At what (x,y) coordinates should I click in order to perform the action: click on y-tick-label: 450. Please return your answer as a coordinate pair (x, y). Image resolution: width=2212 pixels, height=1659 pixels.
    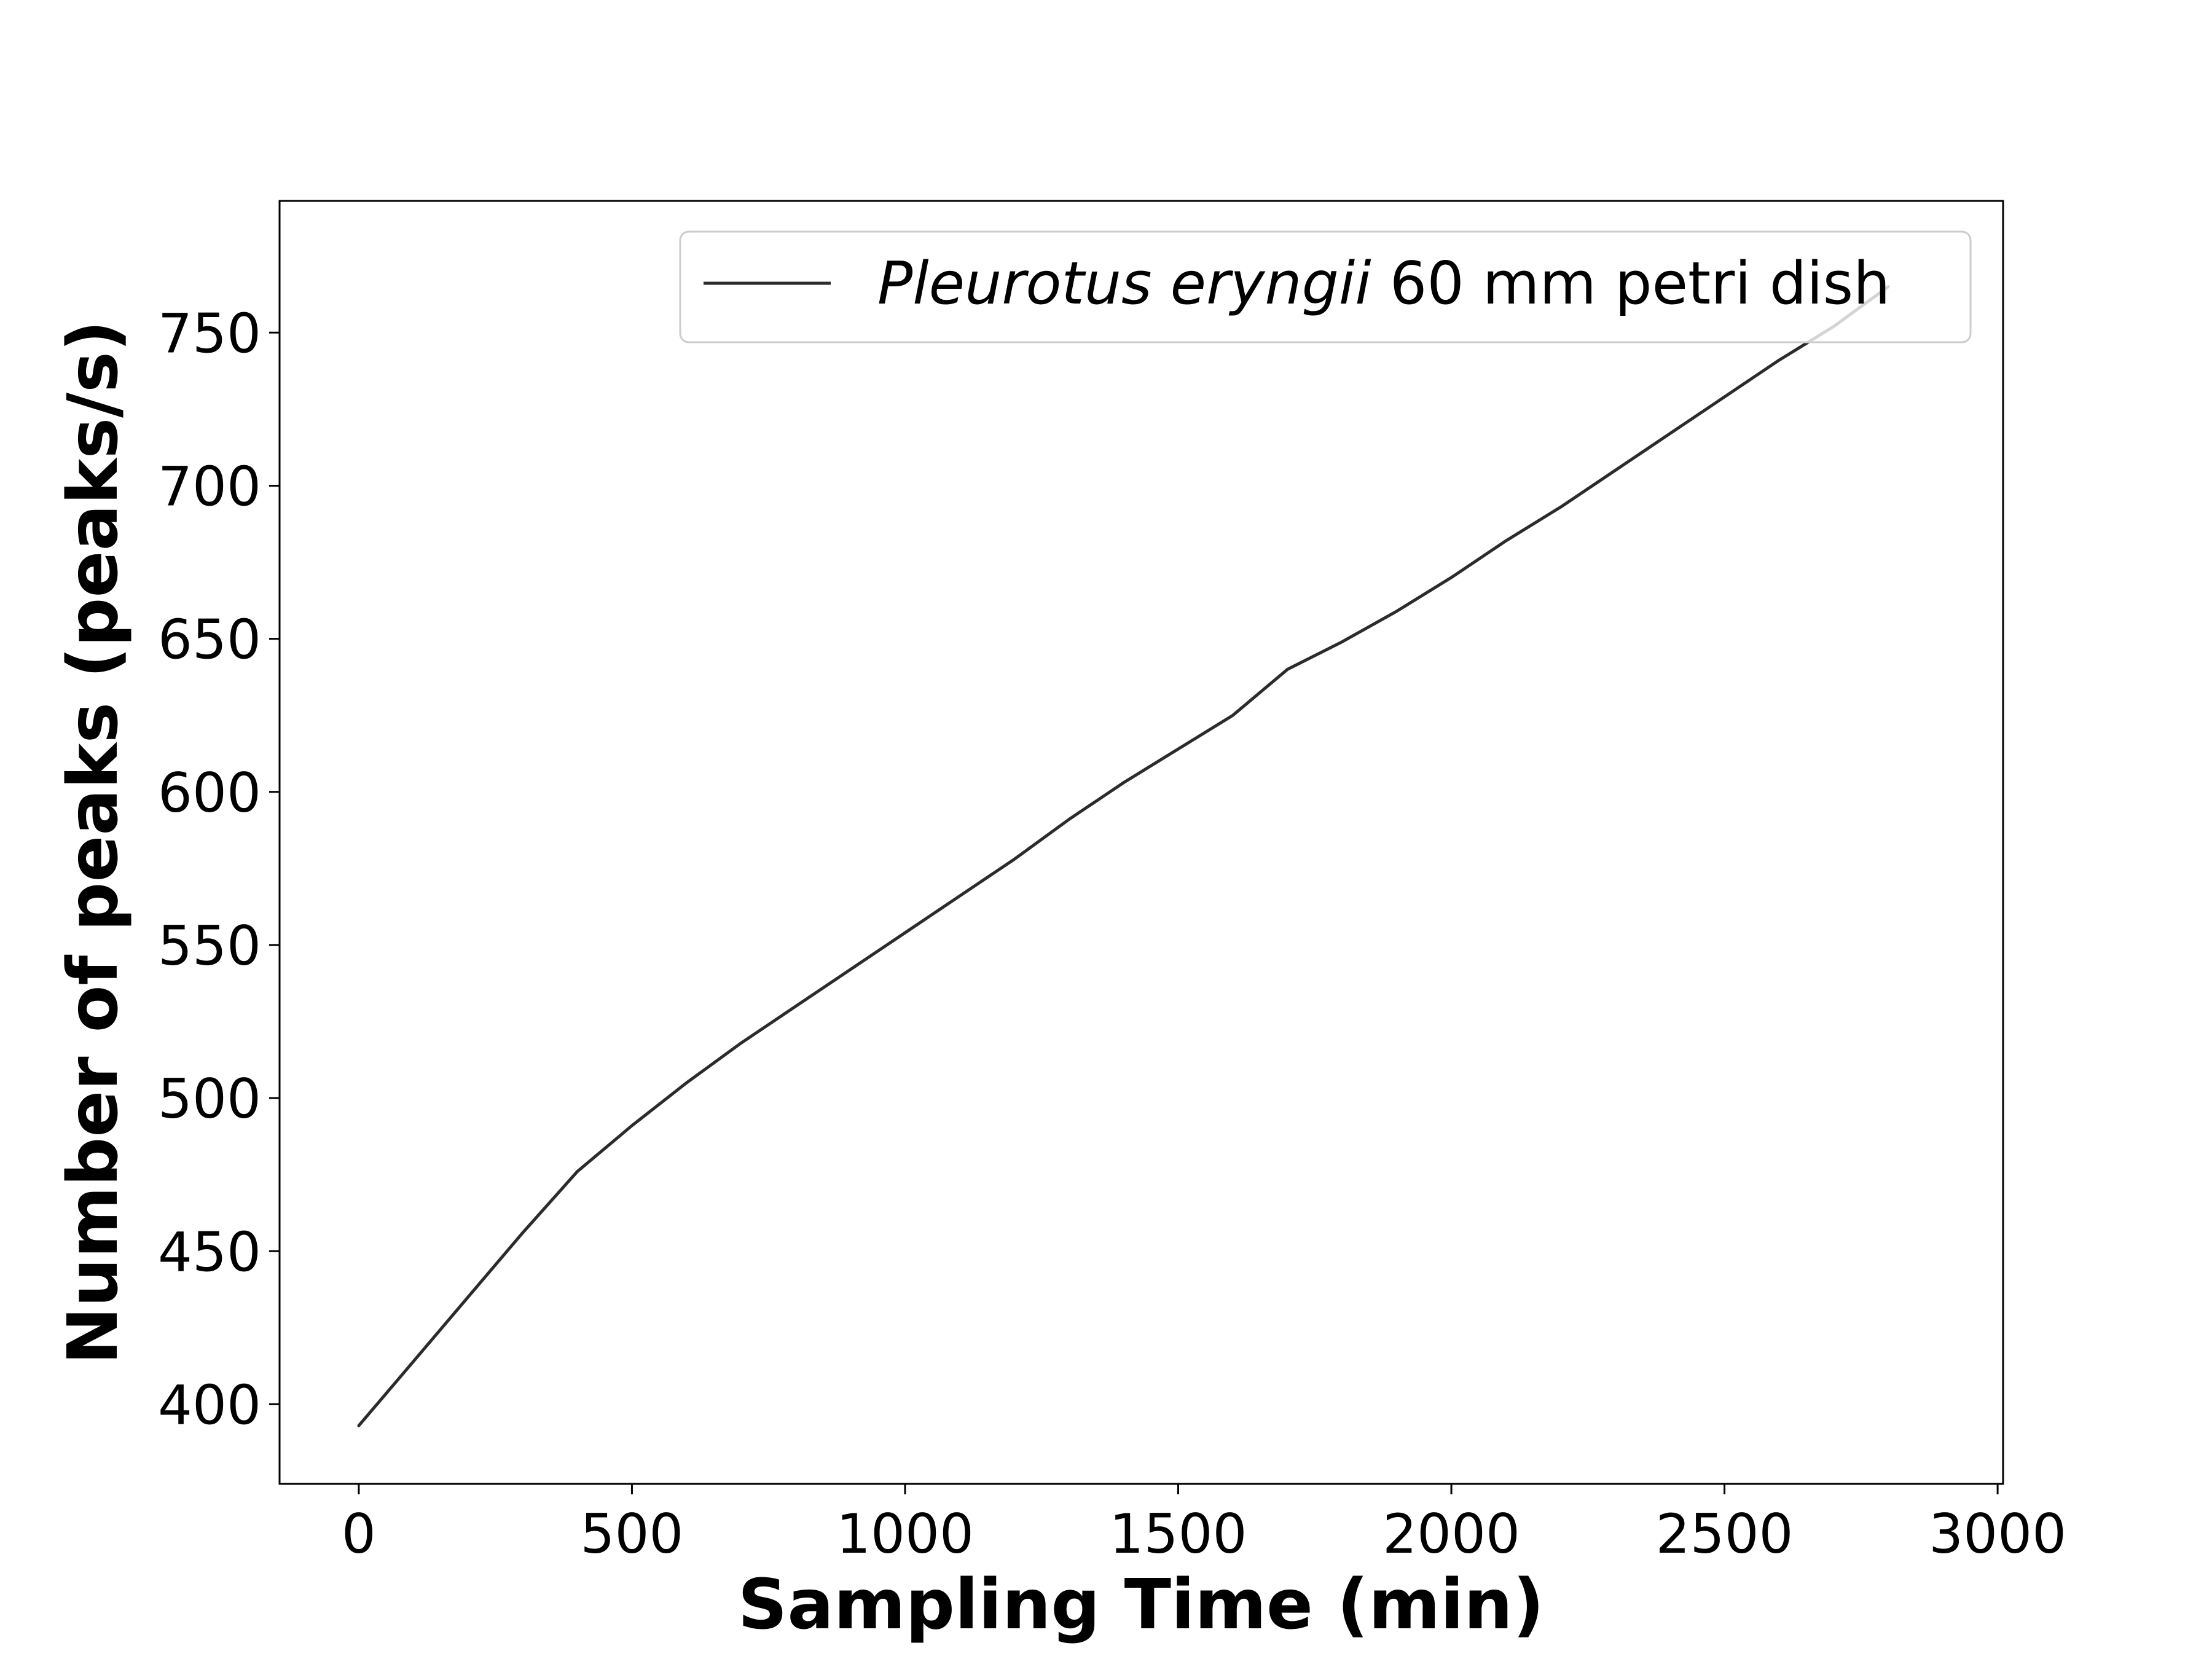
    Looking at the image, I should click on (209, 1252).